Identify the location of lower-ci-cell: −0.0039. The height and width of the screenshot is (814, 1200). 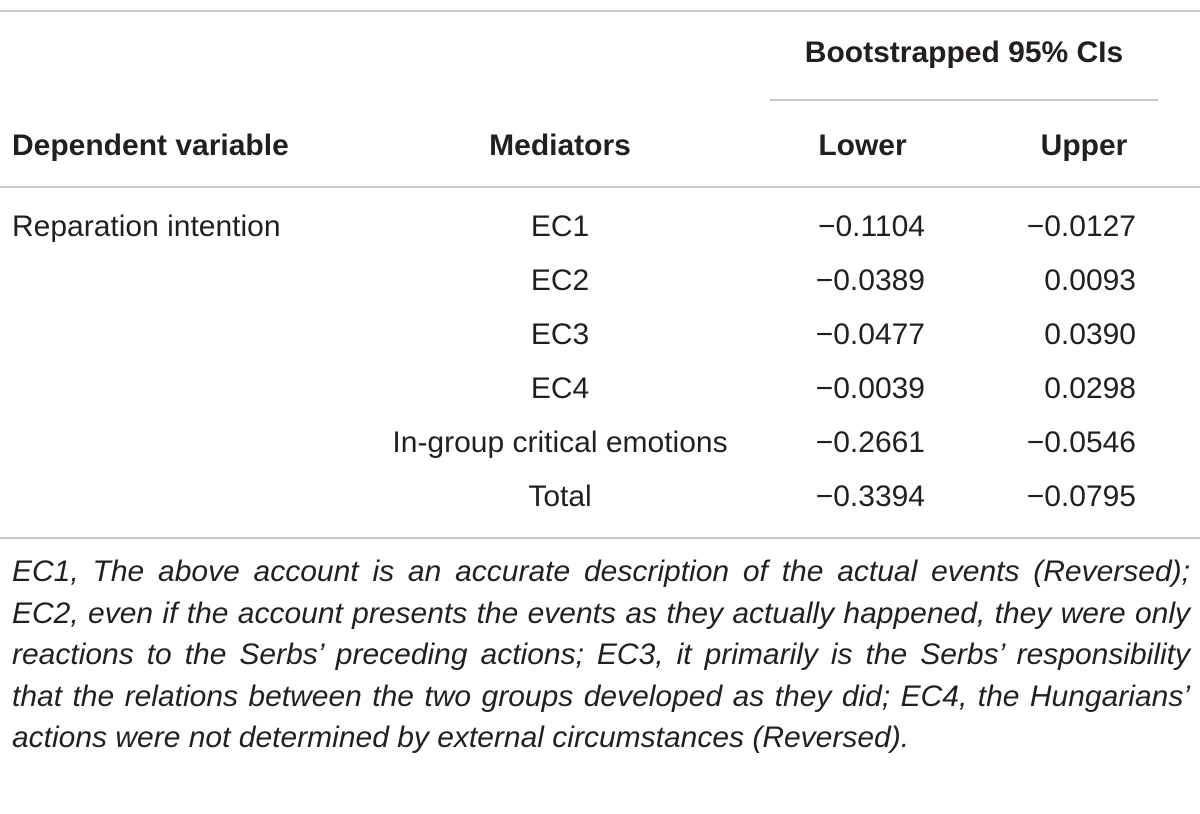
(870, 388).